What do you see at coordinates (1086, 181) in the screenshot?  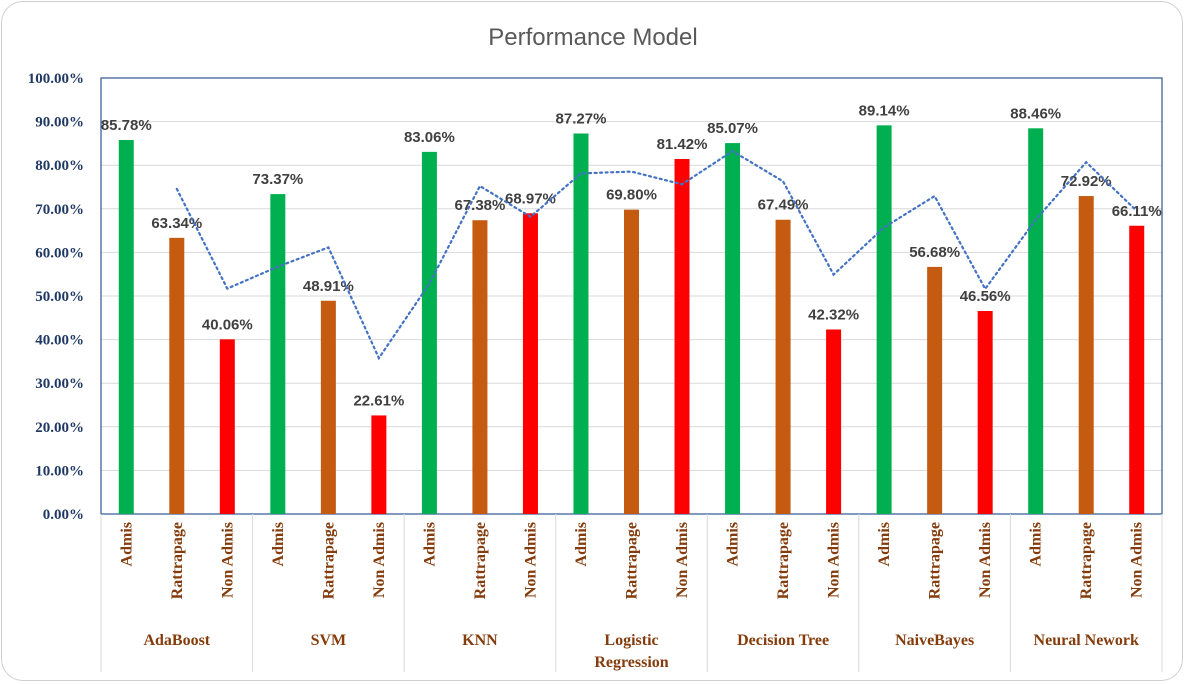 I see `data-label: 72.92%` at bounding box center [1086, 181].